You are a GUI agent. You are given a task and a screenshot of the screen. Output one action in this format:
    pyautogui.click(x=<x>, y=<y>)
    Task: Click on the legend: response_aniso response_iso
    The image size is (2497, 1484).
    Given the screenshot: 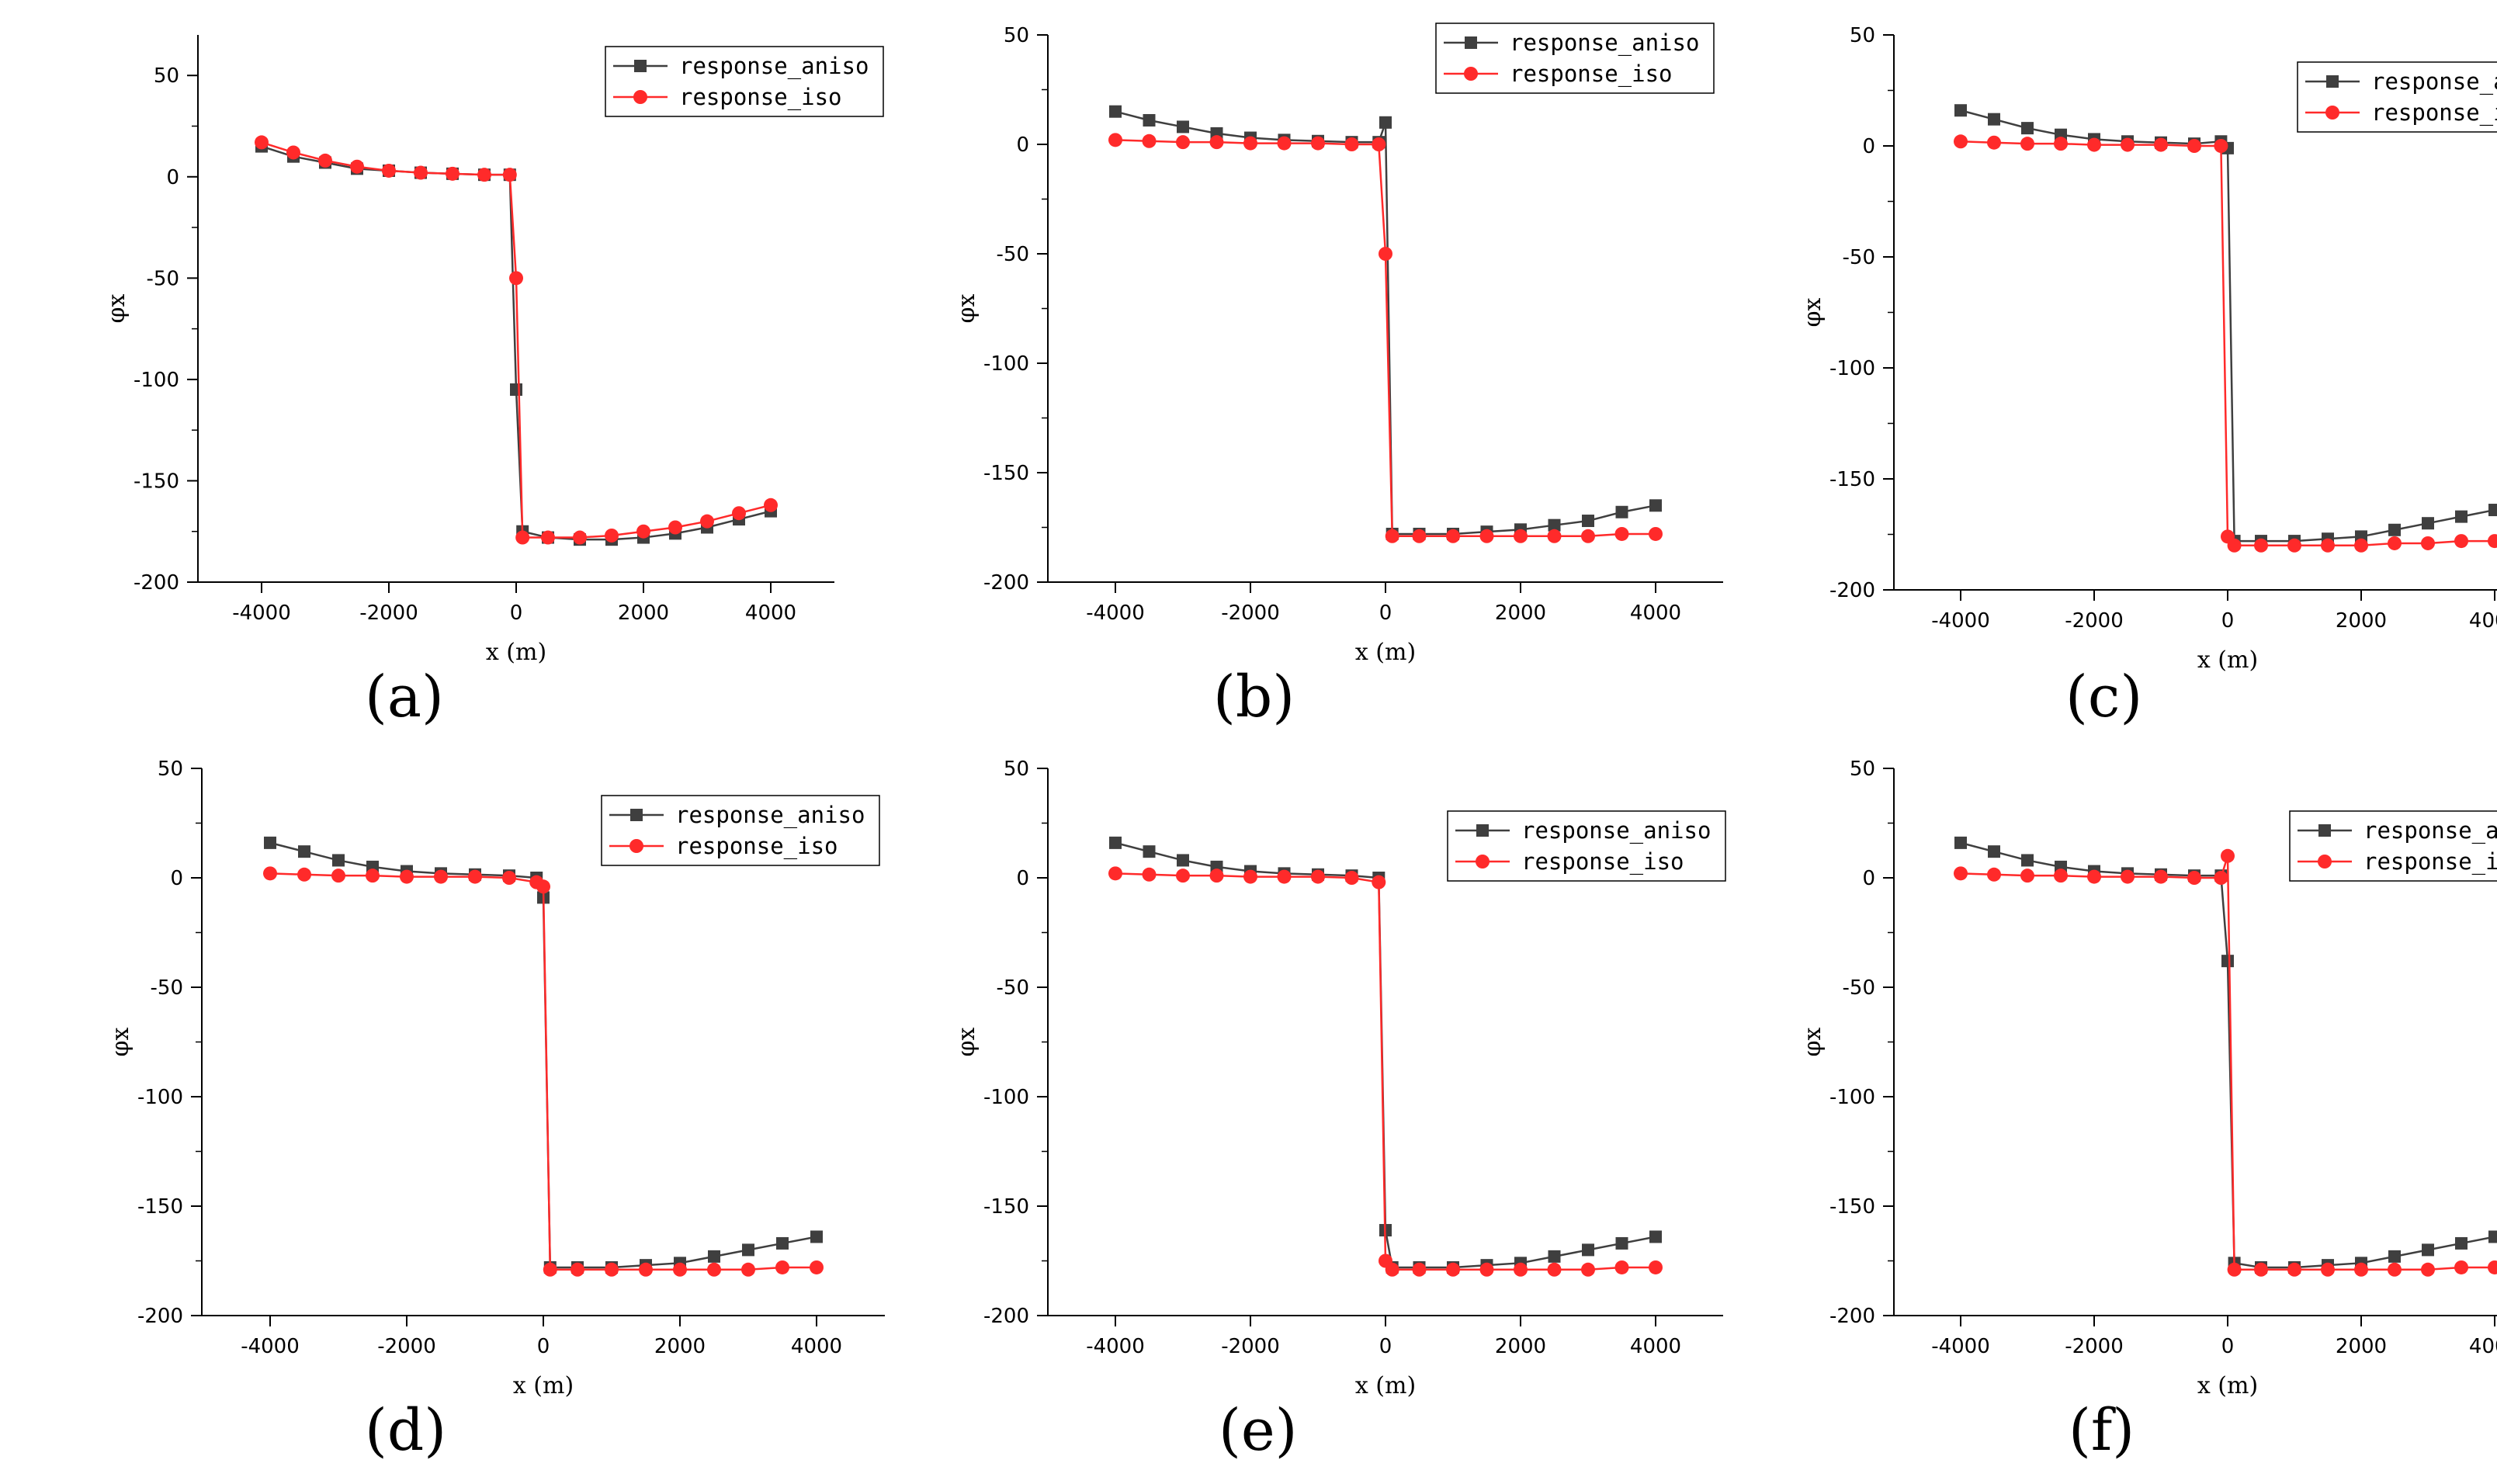 What is the action you would take?
    pyautogui.click(x=2397, y=97)
    